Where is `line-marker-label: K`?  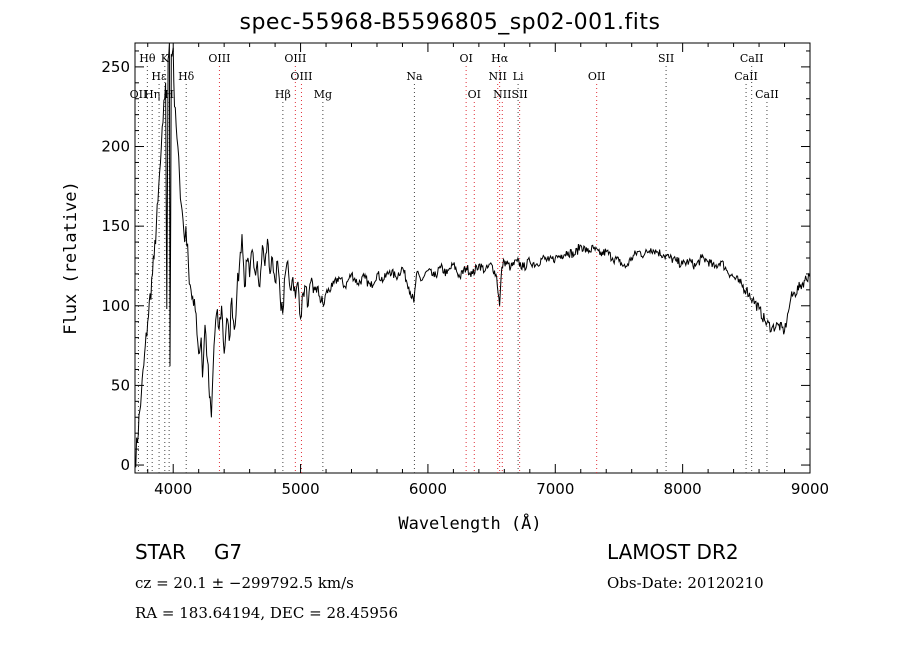
line-marker-label: K is located at coordinates (165, 58).